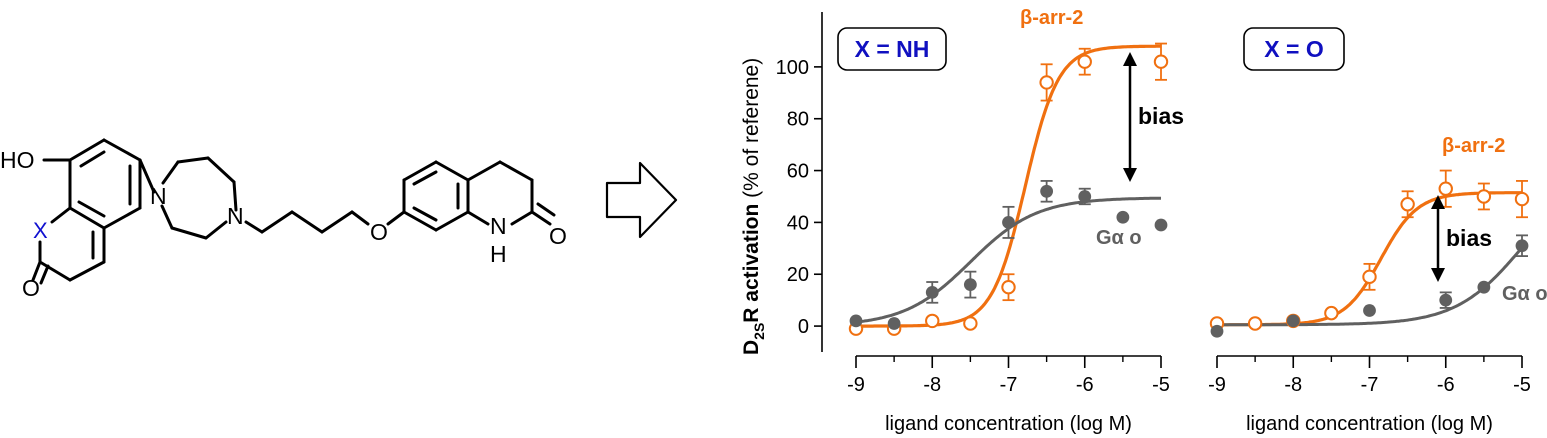 The width and height of the screenshot is (1547, 438). I want to click on panel-label-text: X = O, so click(1293, 49).